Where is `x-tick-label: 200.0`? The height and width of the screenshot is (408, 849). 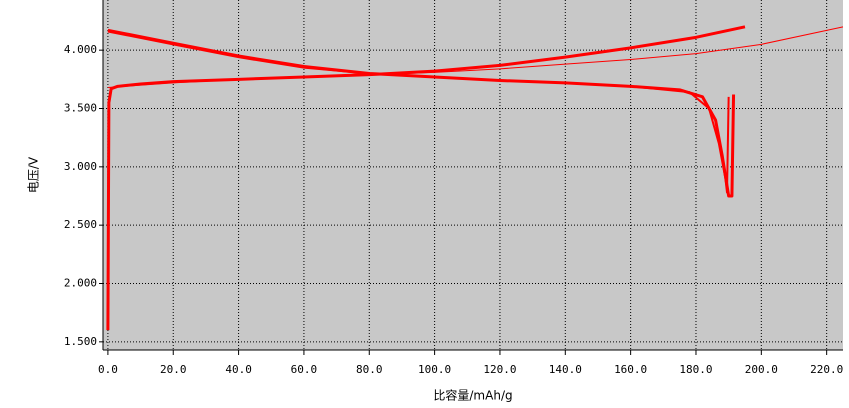
x-tick-label: 200.0 is located at coordinates (761, 369).